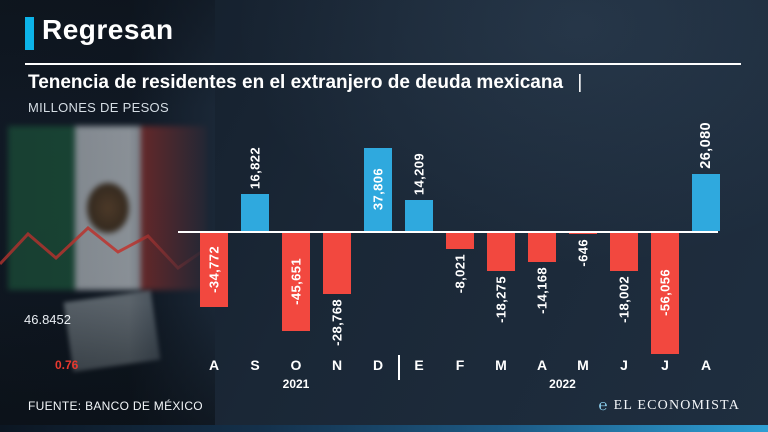  What do you see at coordinates (562, 384) in the screenshot?
I see `year-label-2022: 2022` at bounding box center [562, 384].